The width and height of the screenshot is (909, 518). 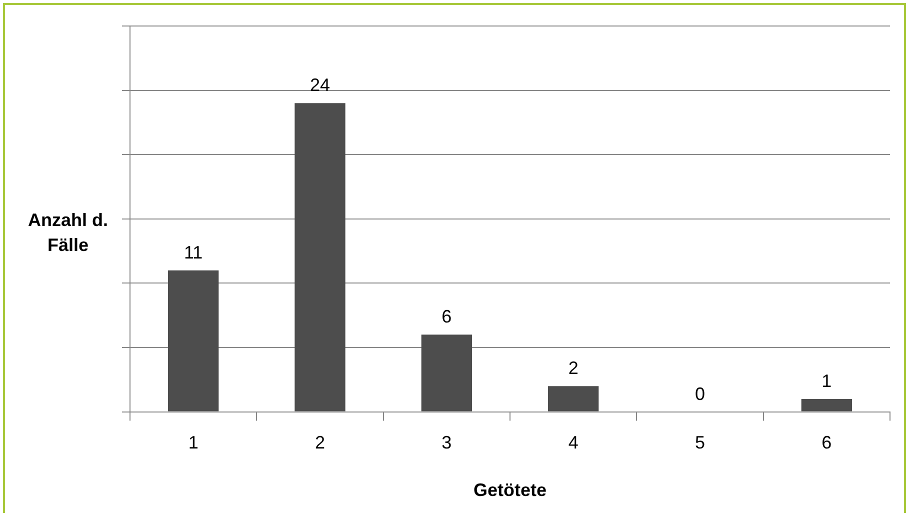 What do you see at coordinates (510, 490) in the screenshot?
I see `x-axis-title: Getötete` at bounding box center [510, 490].